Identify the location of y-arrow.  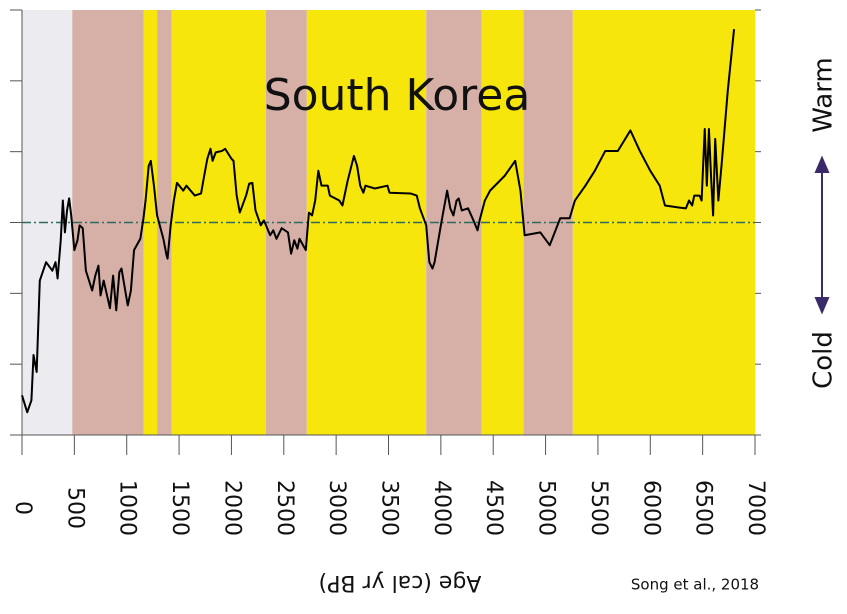
(822, 235).